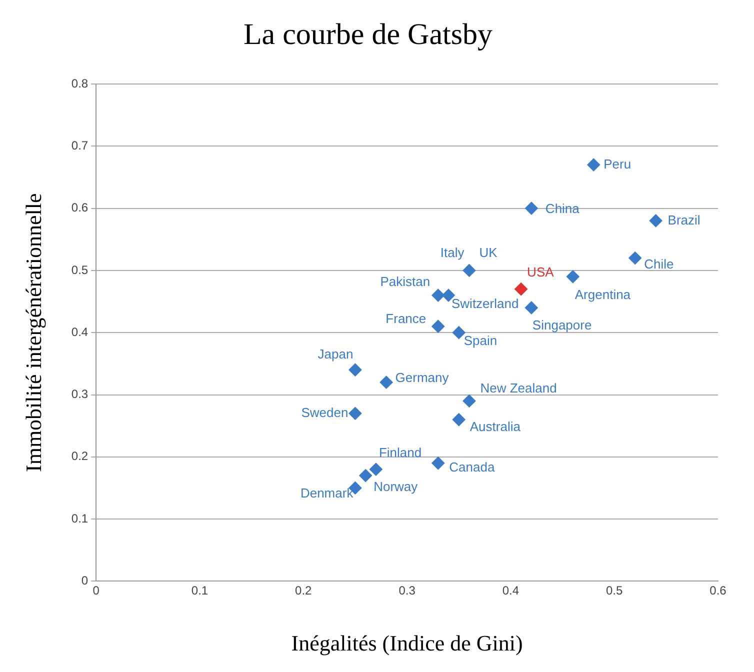  What do you see at coordinates (496, 426) in the screenshot?
I see `annotation: Australia` at bounding box center [496, 426].